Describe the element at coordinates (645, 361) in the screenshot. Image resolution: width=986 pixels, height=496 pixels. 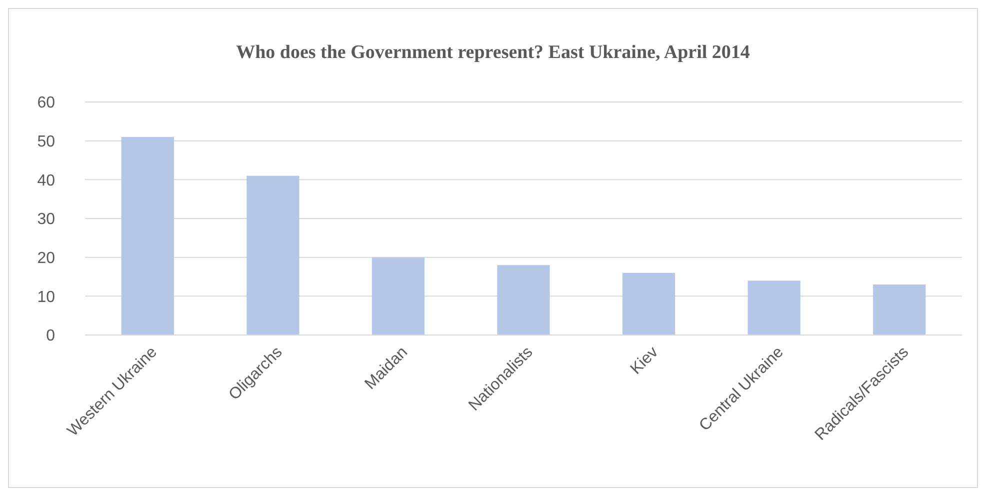
I see `x-tick-label: Kiev` at that location.